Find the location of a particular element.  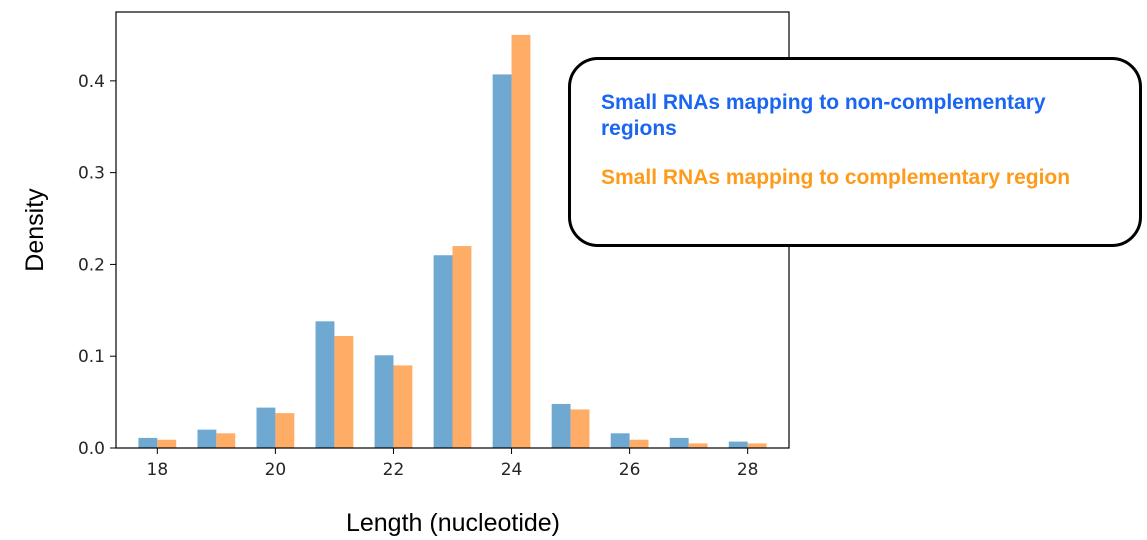

x-axis: 18 20 22 24 26 28 is located at coordinates (453, 464).